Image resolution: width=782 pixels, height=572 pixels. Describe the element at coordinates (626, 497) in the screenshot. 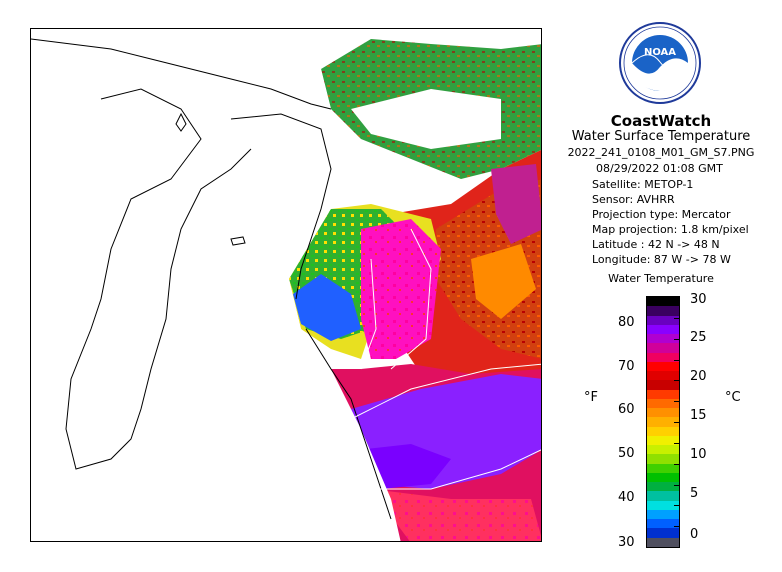

I see `f-tick-40: 40` at that location.